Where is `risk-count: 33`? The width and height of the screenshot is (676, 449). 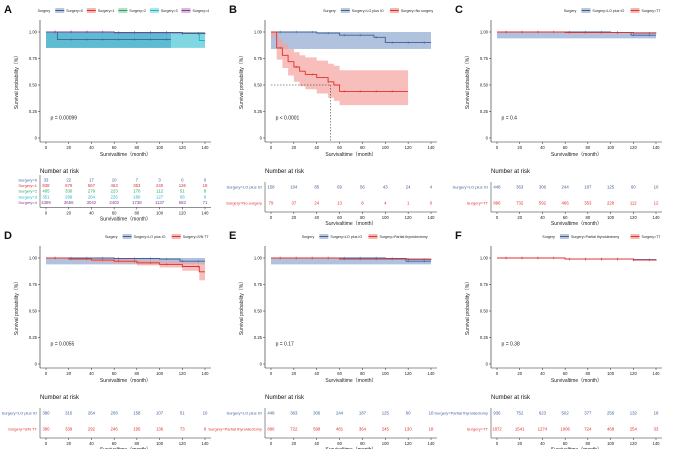
risk-count: 33 is located at coordinates (46, 180).